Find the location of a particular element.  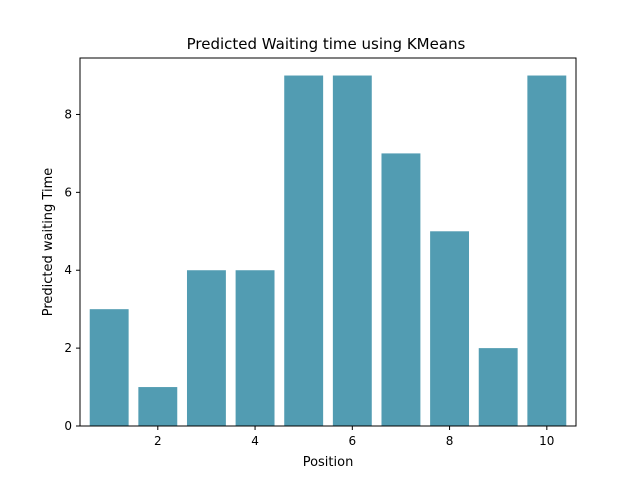

chart-title: Predicted Waiting time using KMeans is located at coordinates (326, 44).